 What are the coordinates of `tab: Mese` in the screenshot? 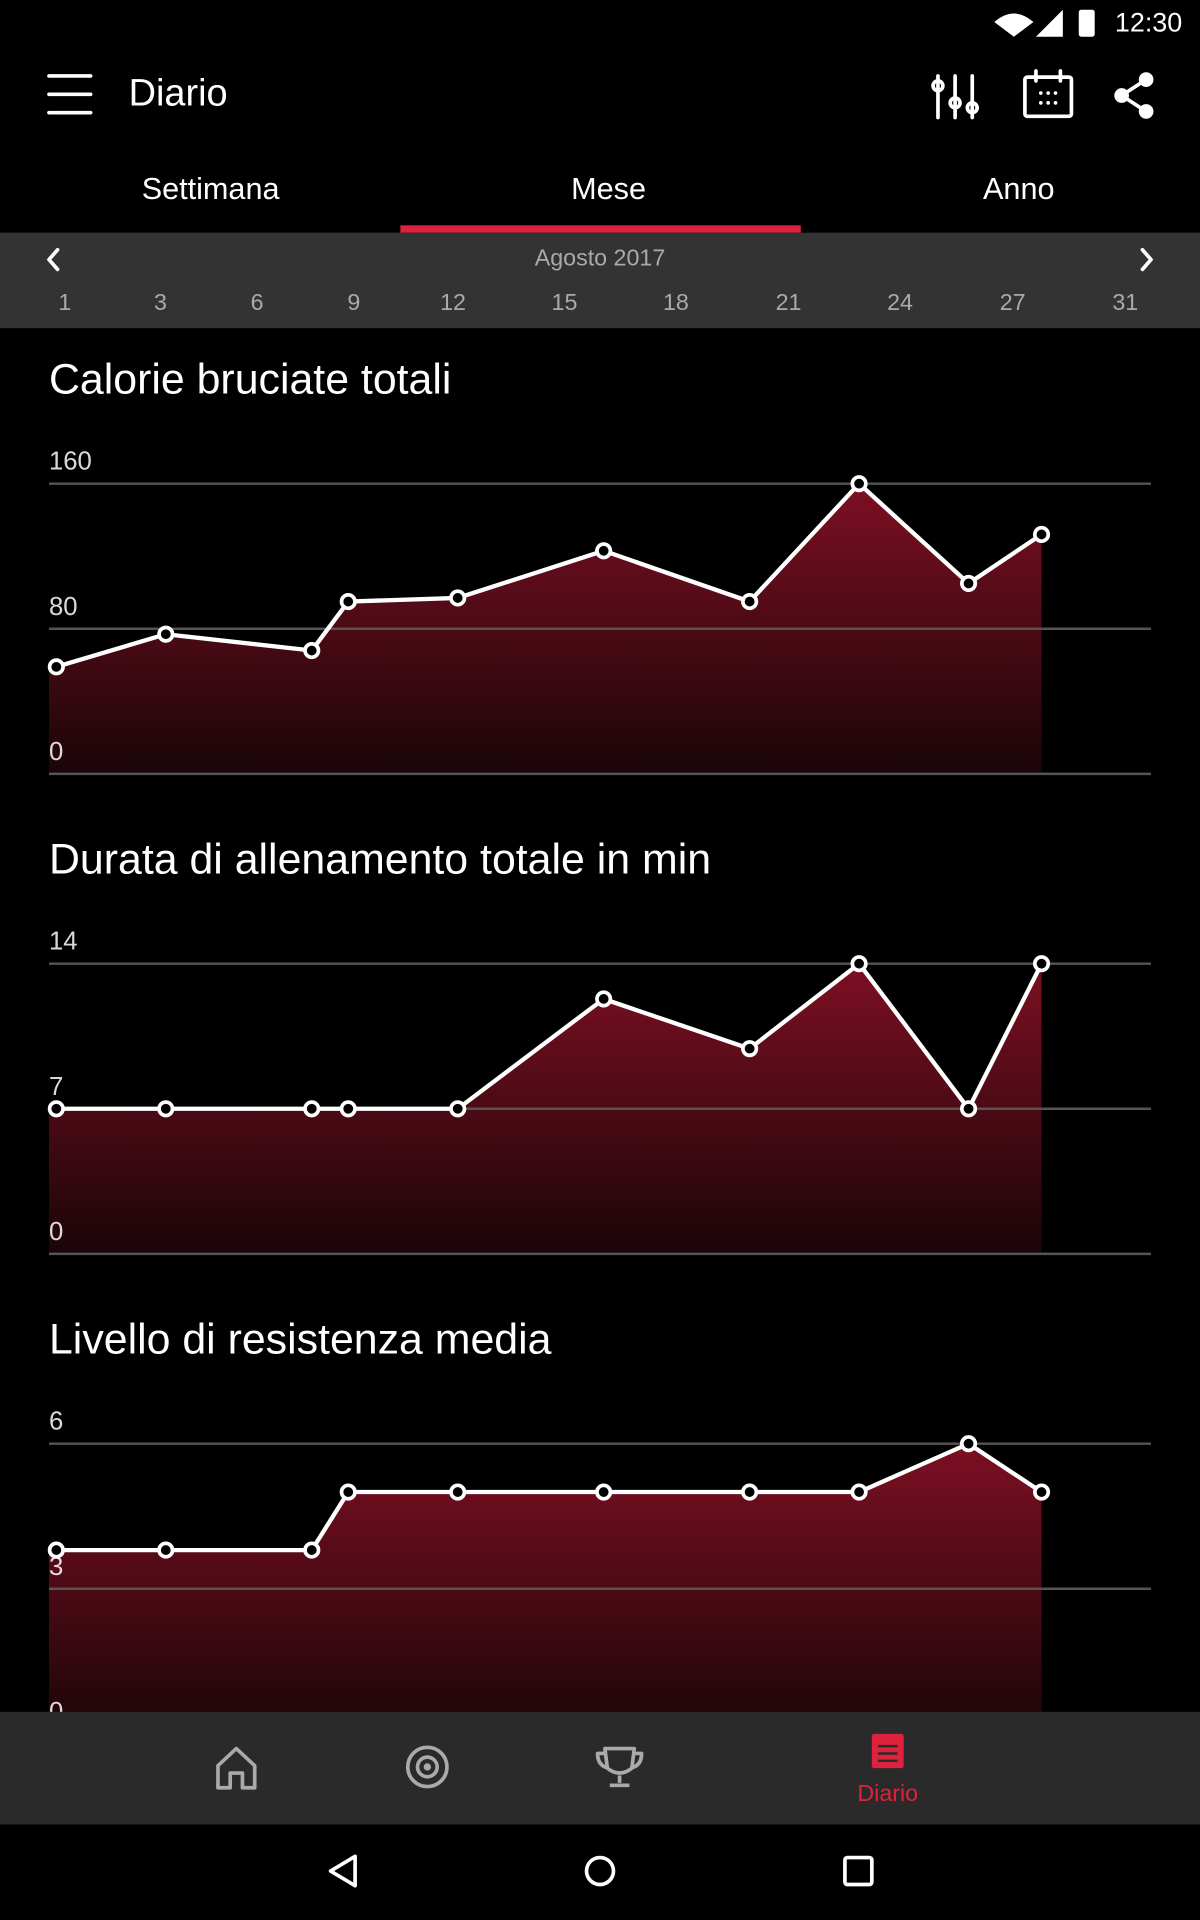 It's located at (608, 189).